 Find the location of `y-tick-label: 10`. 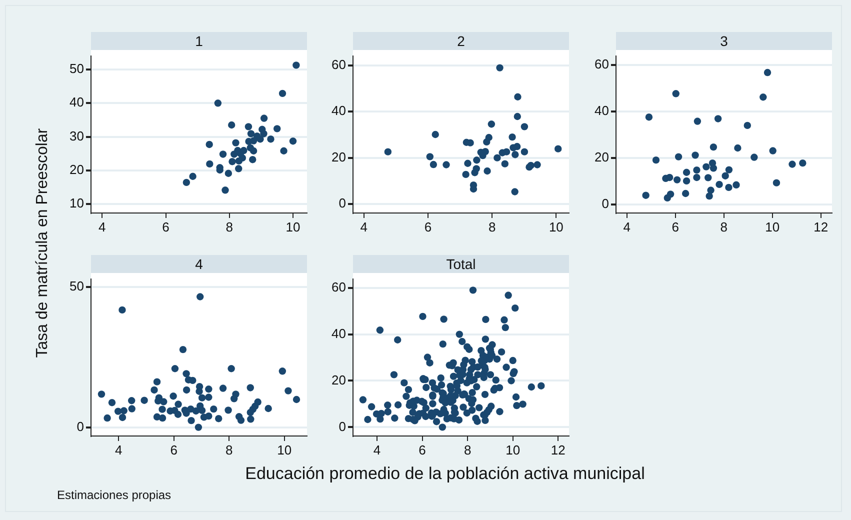

y-tick-label: 10 is located at coordinates (77, 203).